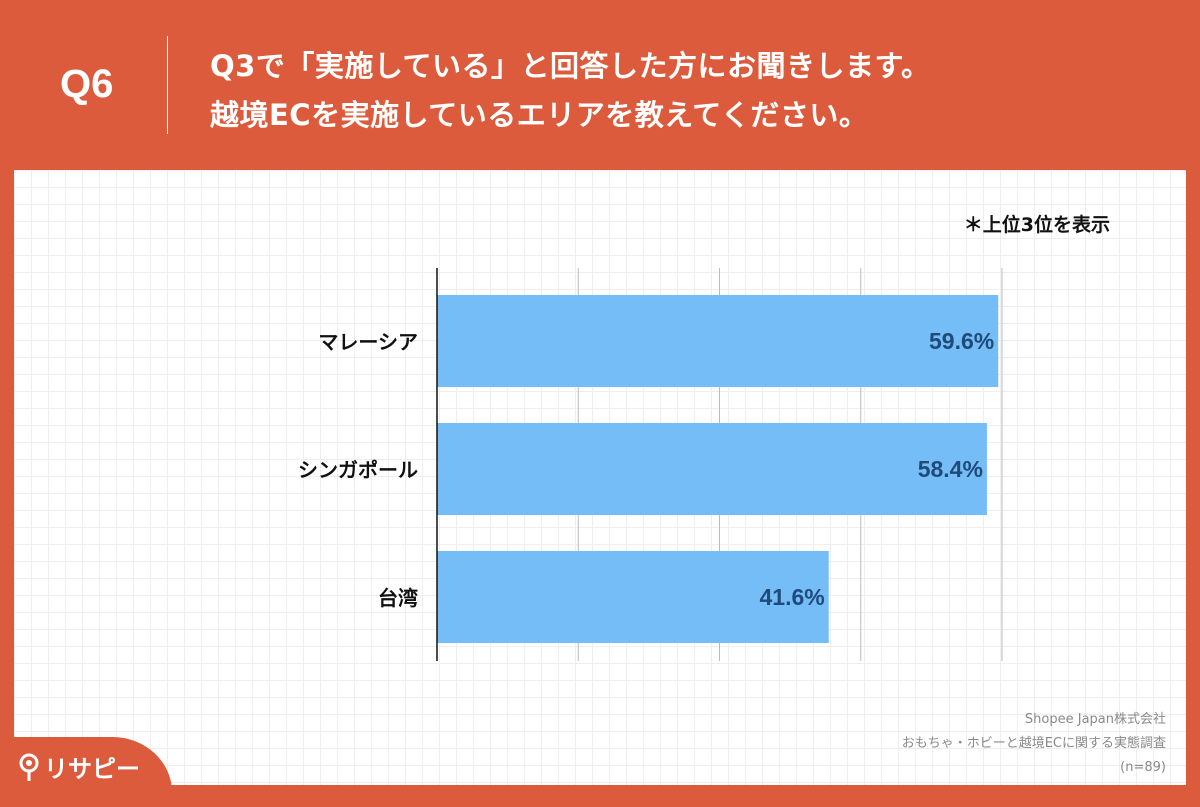 This screenshot has width=1200, height=807. Describe the element at coordinates (950, 469) in the screenshot. I see `value-label: 58.4%` at that location.